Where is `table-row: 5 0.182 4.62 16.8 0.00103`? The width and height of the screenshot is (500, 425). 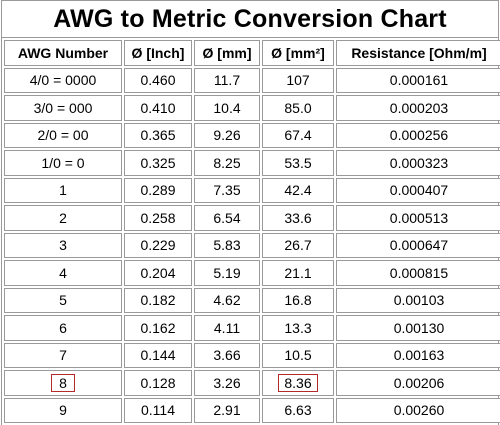 table-row: 5 0.182 4.62 16.8 0.00103 is located at coordinates (252, 300).